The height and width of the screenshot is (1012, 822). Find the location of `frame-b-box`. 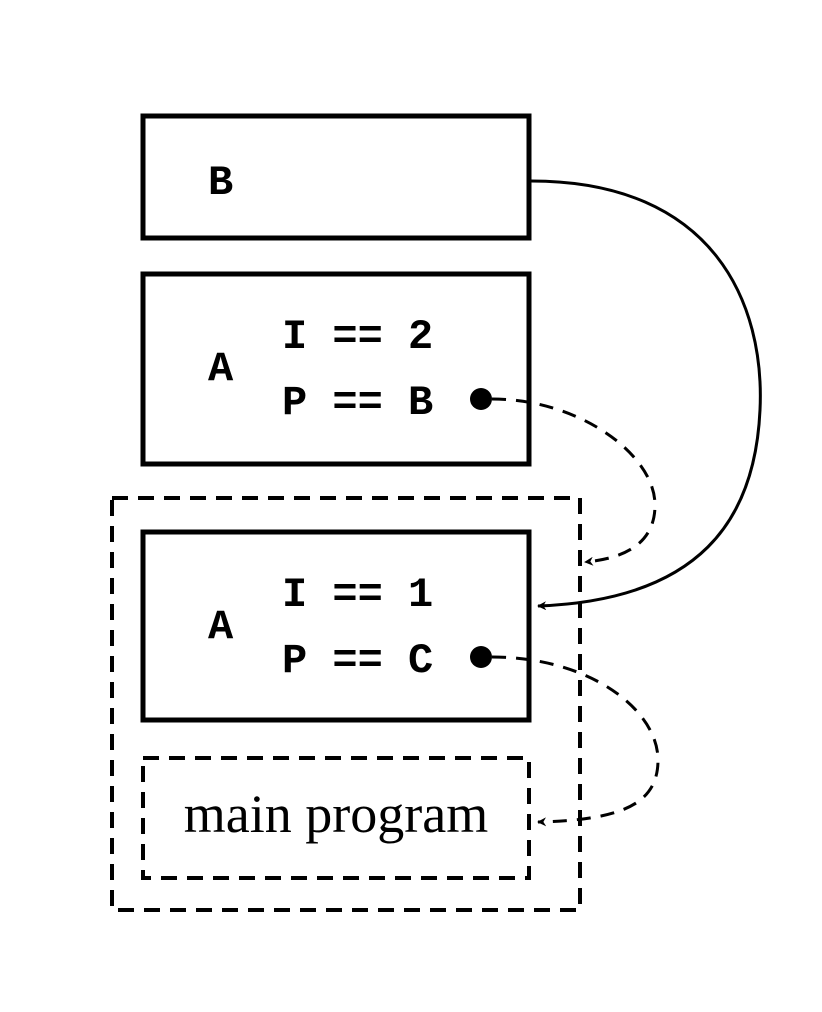

frame-b-box is located at coordinates (336, 177).